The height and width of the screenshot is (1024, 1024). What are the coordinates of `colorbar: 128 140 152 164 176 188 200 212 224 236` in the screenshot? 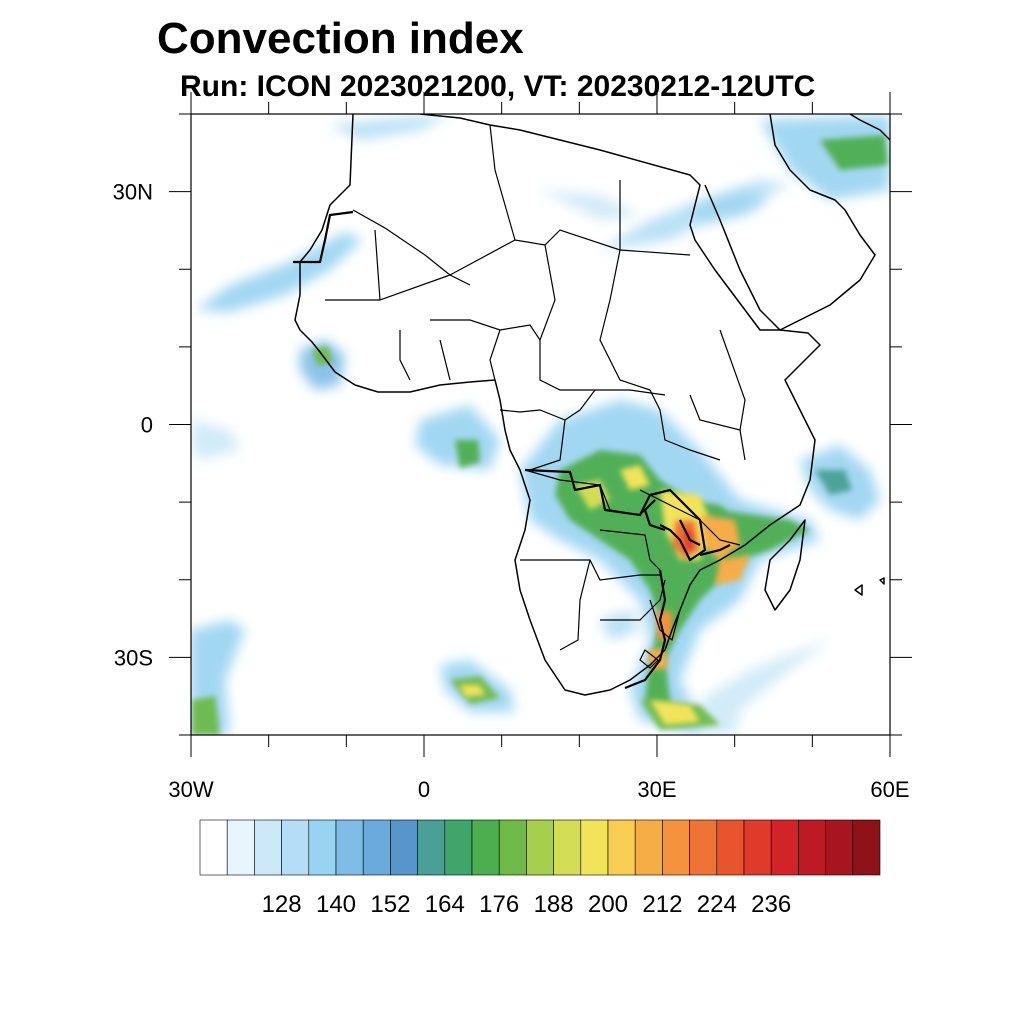 It's located at (540, 868).